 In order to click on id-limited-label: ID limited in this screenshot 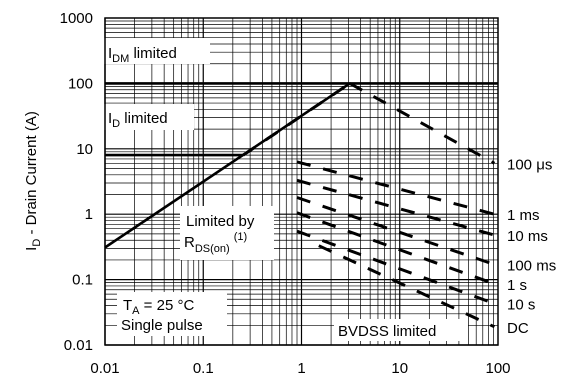, I will do `click(138, 120)`.